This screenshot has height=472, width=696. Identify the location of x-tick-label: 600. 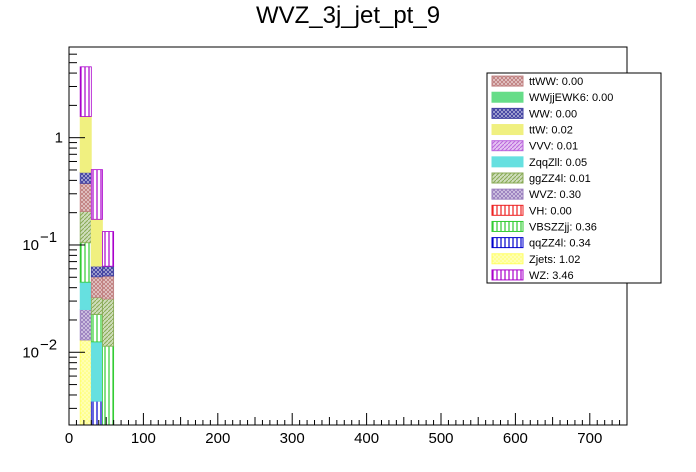
(515, 438).